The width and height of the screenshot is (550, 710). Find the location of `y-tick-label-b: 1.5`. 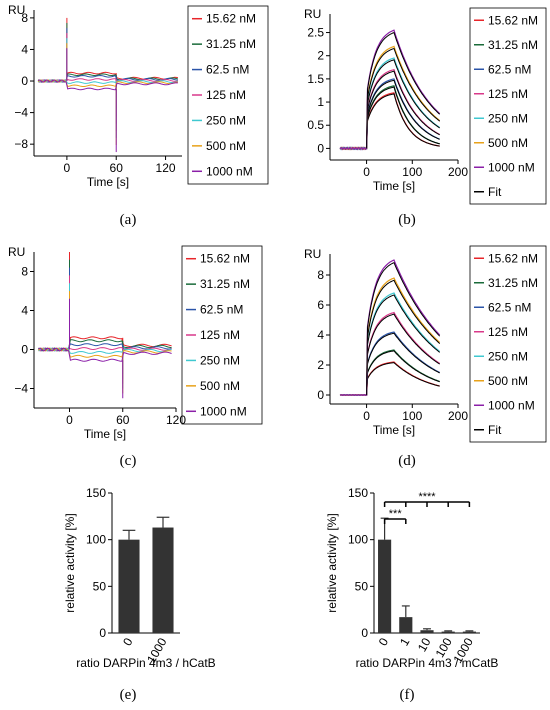

y-tick-label-b: 1.5 is located at coordinates (315, 79).